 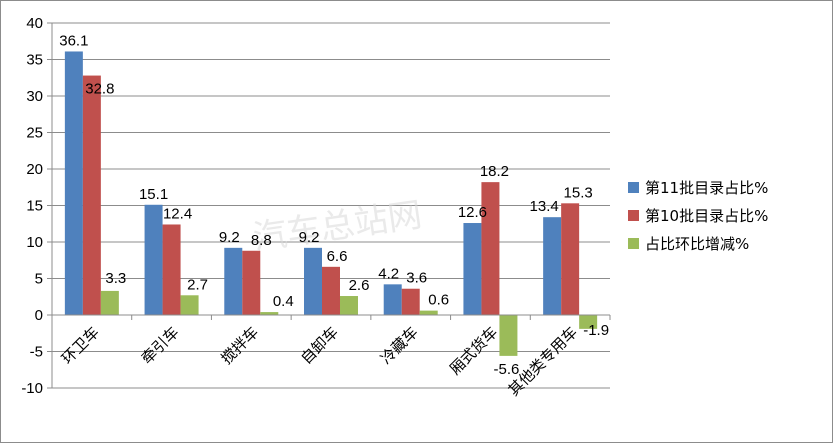 What do you see at coordinates (115, 278) in the screenshot?
I see `data-label: 3.3` at bounding box center [115, 278].